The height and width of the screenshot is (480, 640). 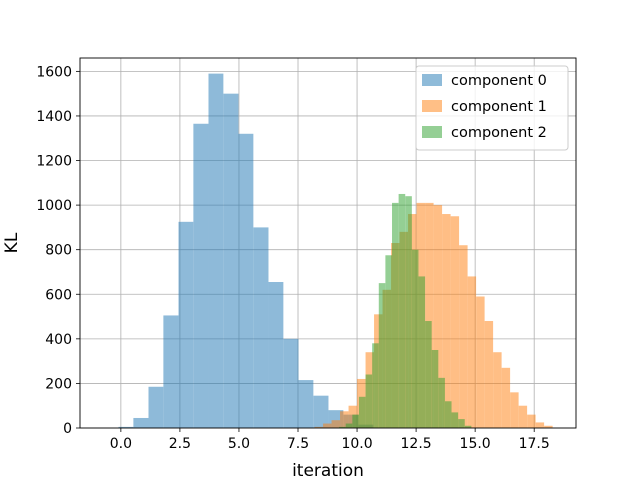 What do you see at coordinates (54, 117) in the screenshot?
I see `y-tick-label: 1400` at bounding box center [54, 117].